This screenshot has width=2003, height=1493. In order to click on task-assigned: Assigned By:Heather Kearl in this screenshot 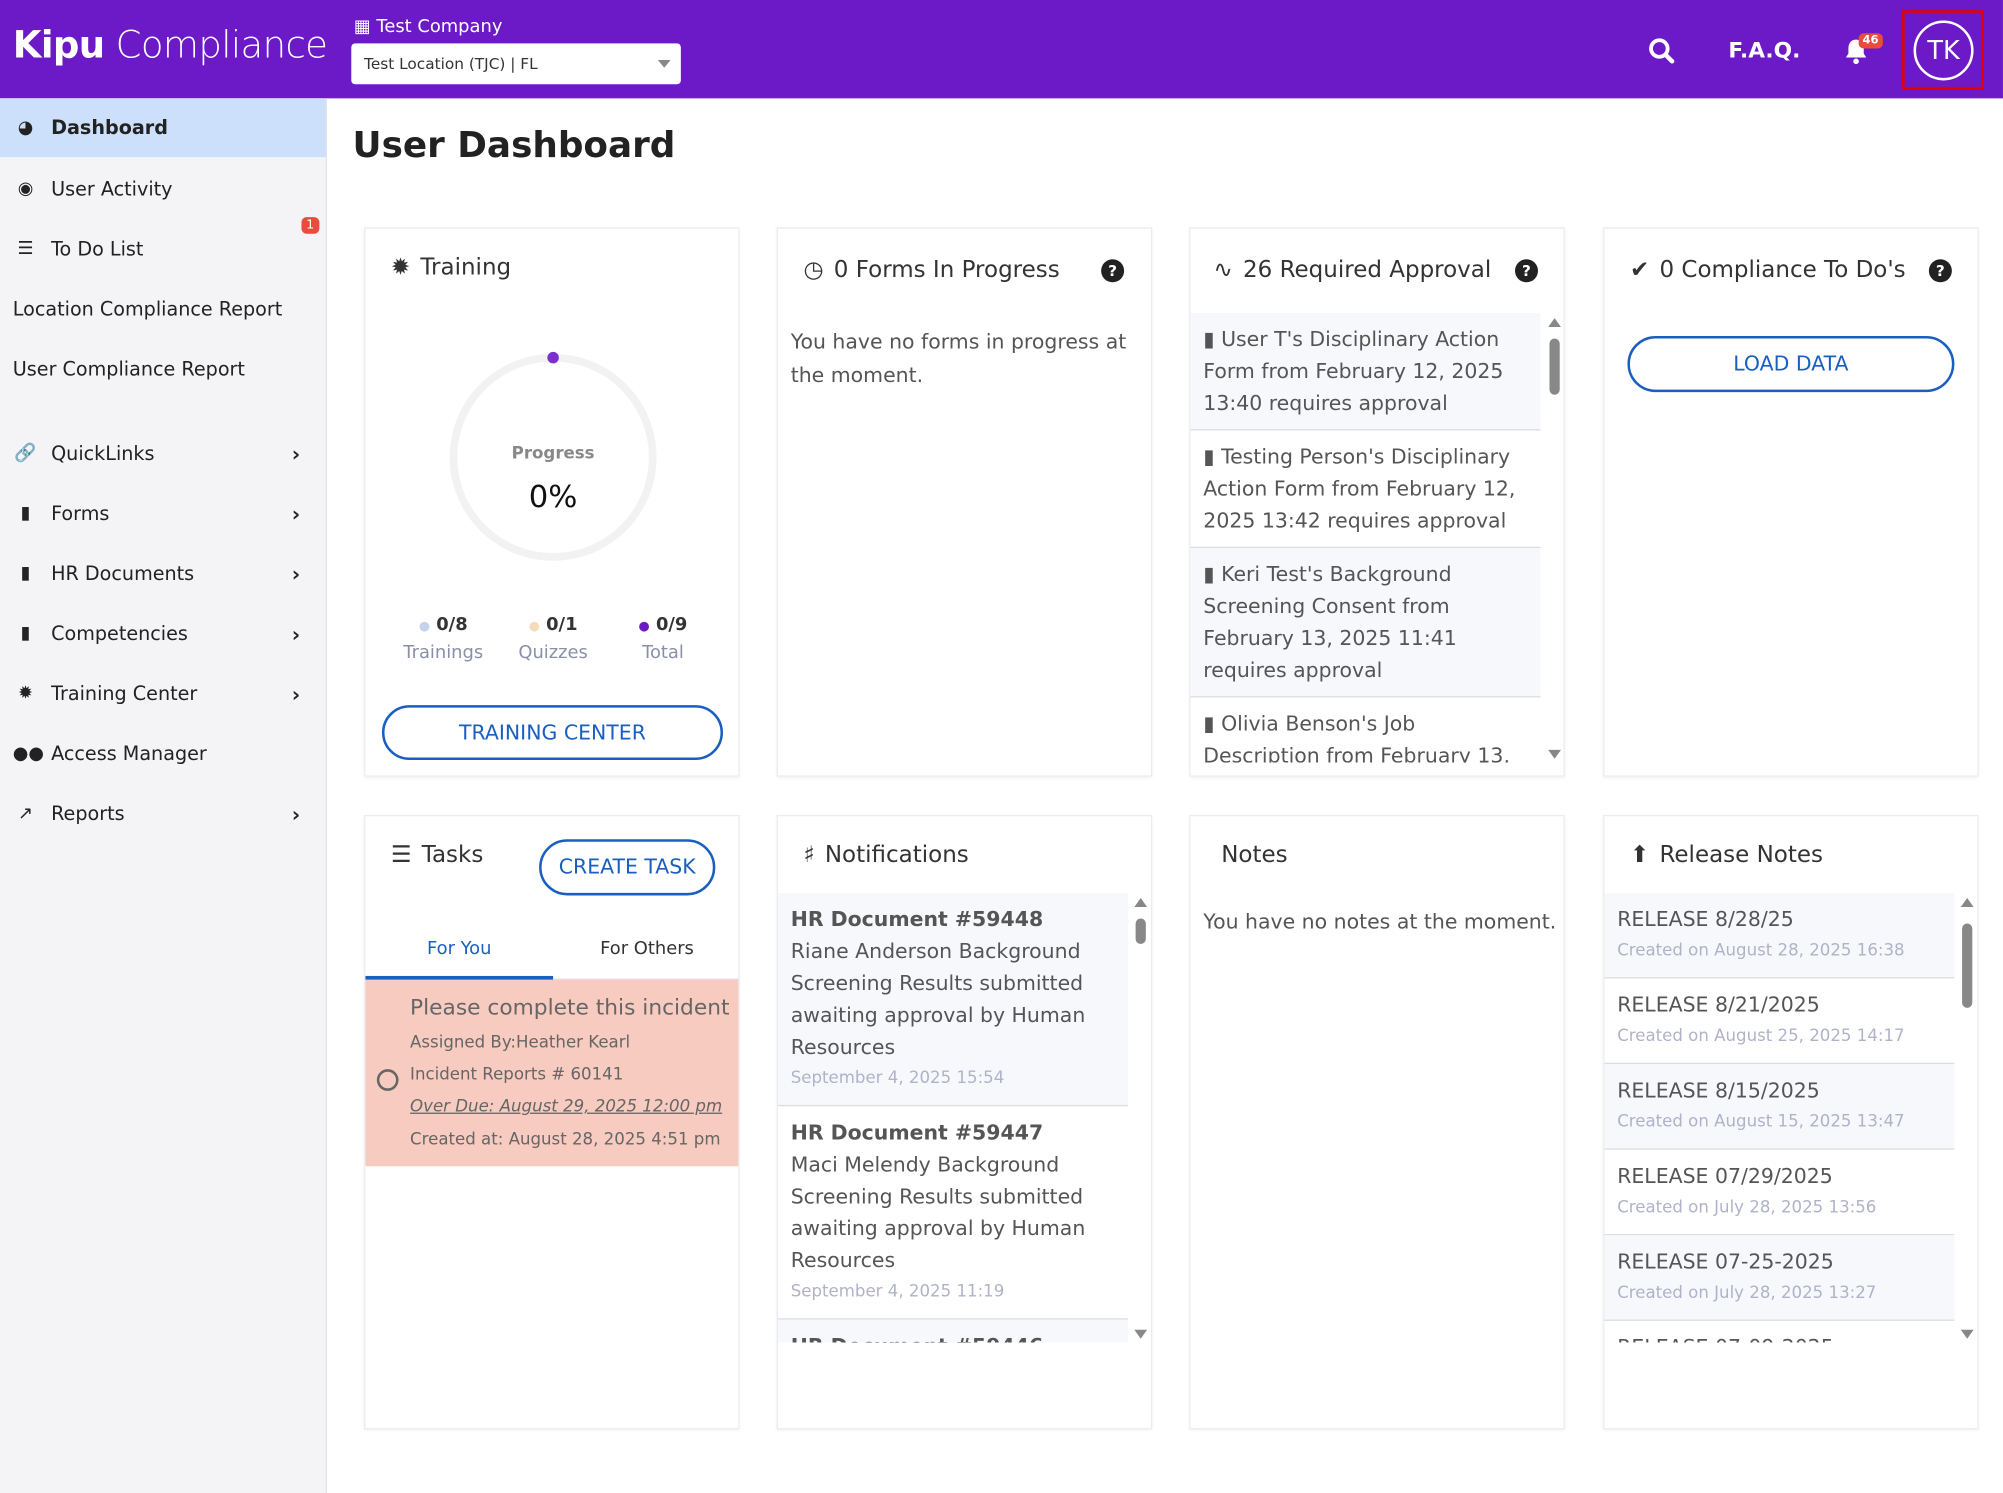, I will do `click(520, 1043)`.